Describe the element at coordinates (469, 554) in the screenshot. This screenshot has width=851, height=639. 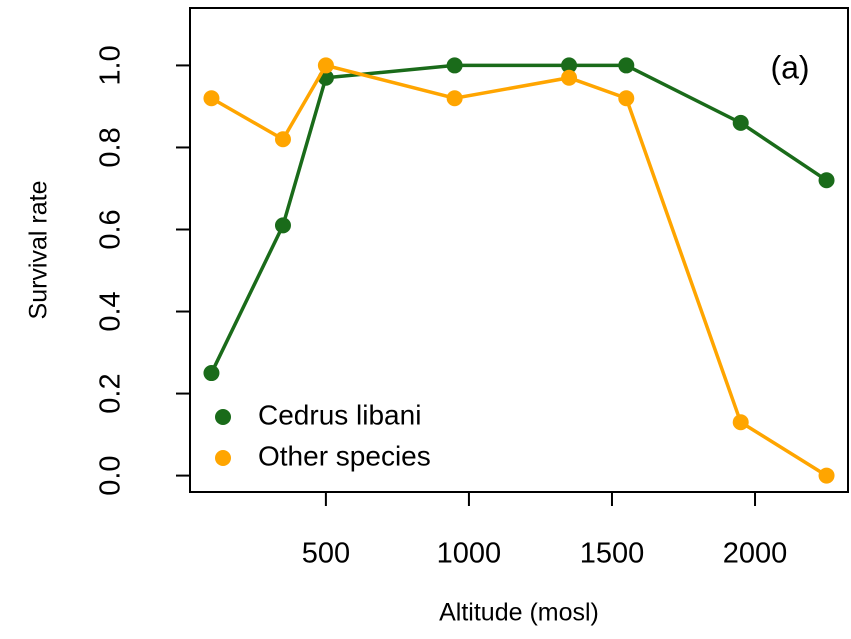
I see `x-tick-label: 1000` at that location.